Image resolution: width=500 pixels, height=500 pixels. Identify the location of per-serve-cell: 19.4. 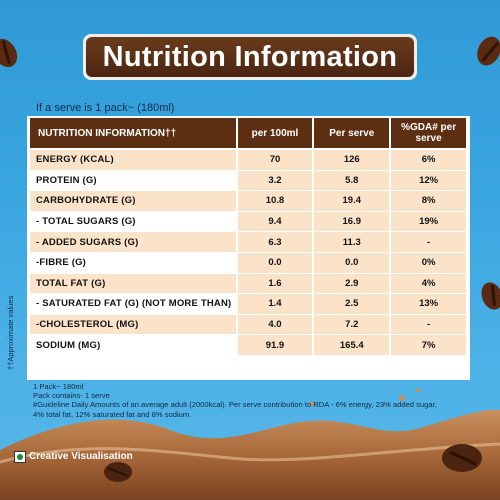
(353, 201).